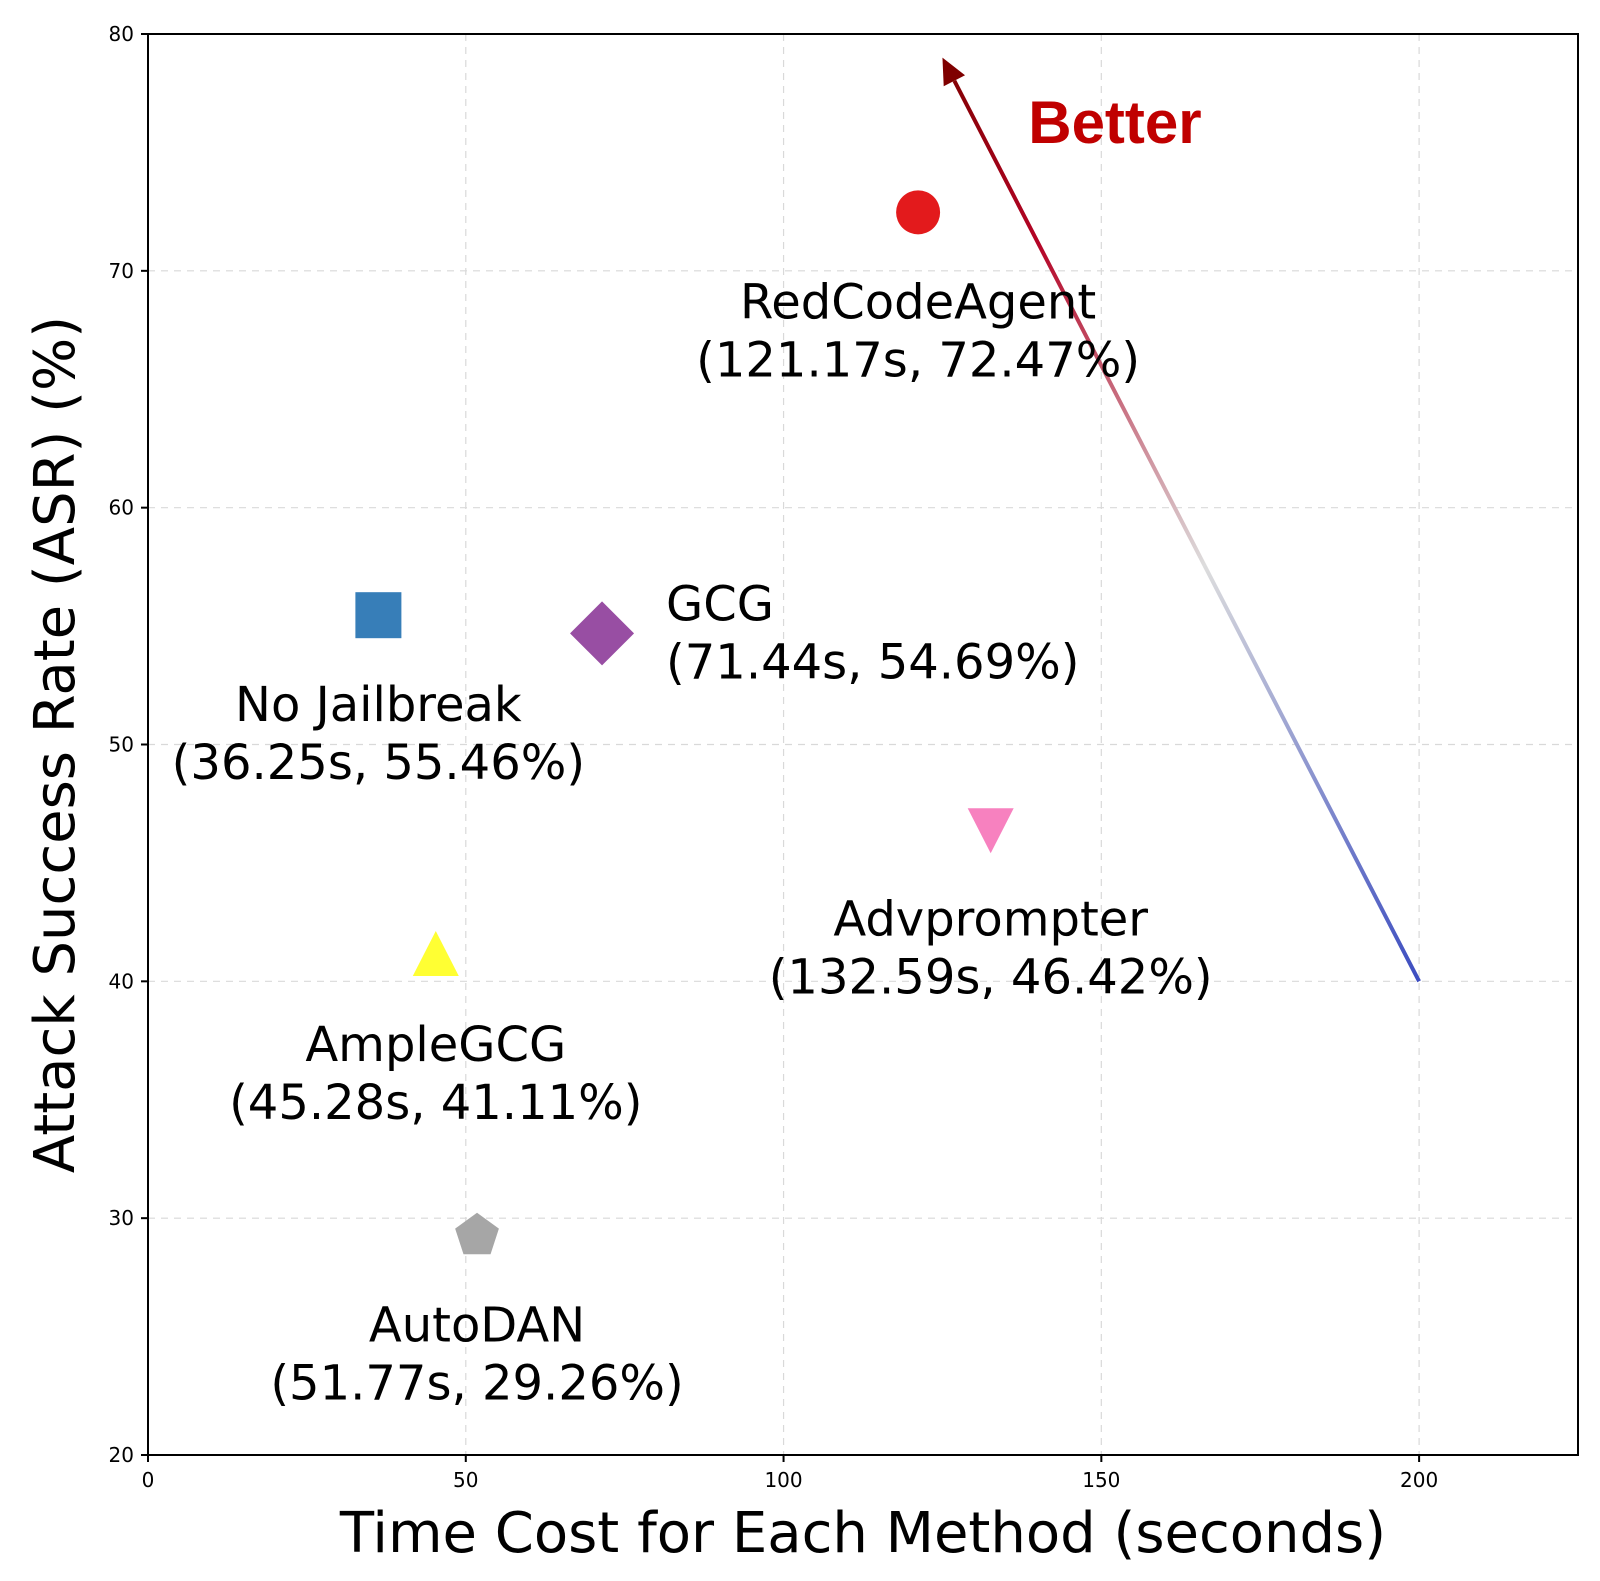 The height and width of the screenshot is (1581, 1600). Describe the element at coordinates (991, 977) in the screenshot. I see `advprompter-coords-label: (132.59s, 46.42%)` at that location.